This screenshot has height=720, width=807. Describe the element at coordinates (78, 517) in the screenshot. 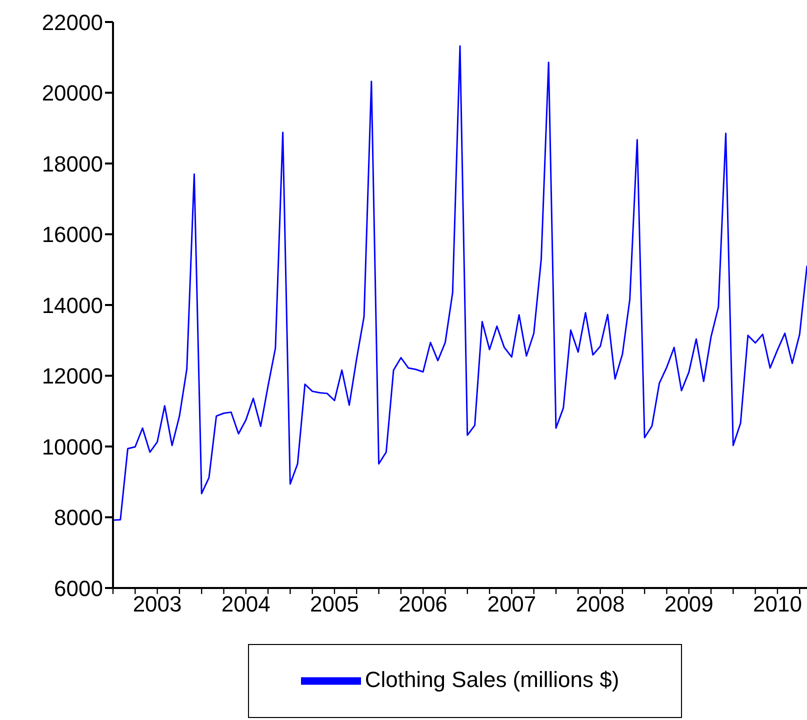

I see `y-tick-label: 8000` at that location.